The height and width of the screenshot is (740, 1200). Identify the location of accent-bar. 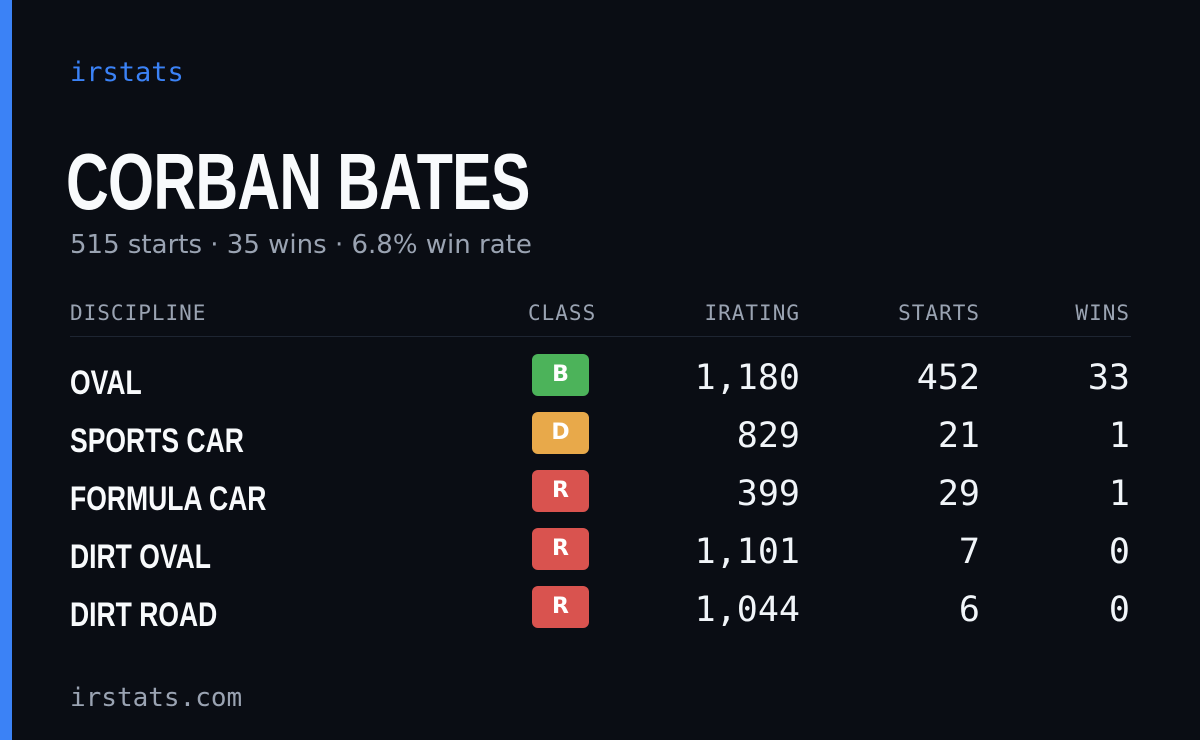
(6, 370).